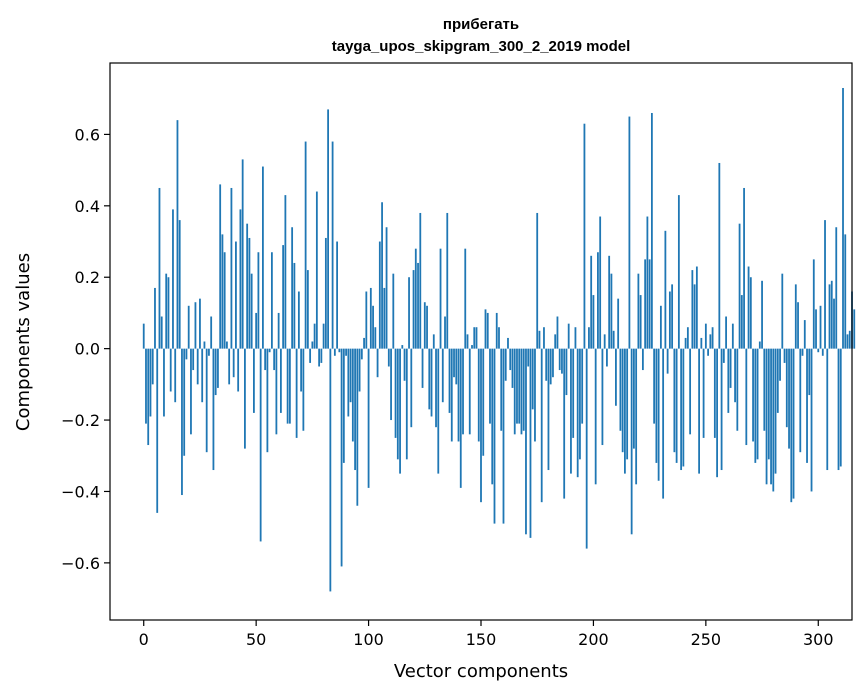  I want to click on x-tick-label: 150, so click(481, 639).